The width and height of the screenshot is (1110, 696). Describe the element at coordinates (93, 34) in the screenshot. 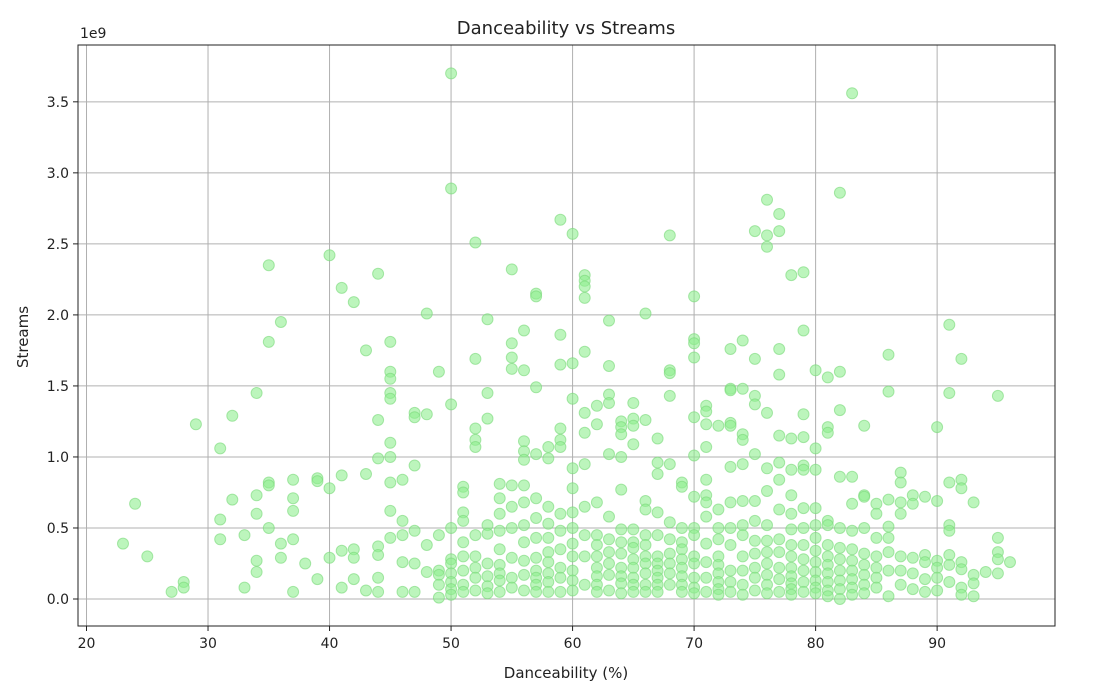

I see `y-axis-offset-label: 1e9` at that location.